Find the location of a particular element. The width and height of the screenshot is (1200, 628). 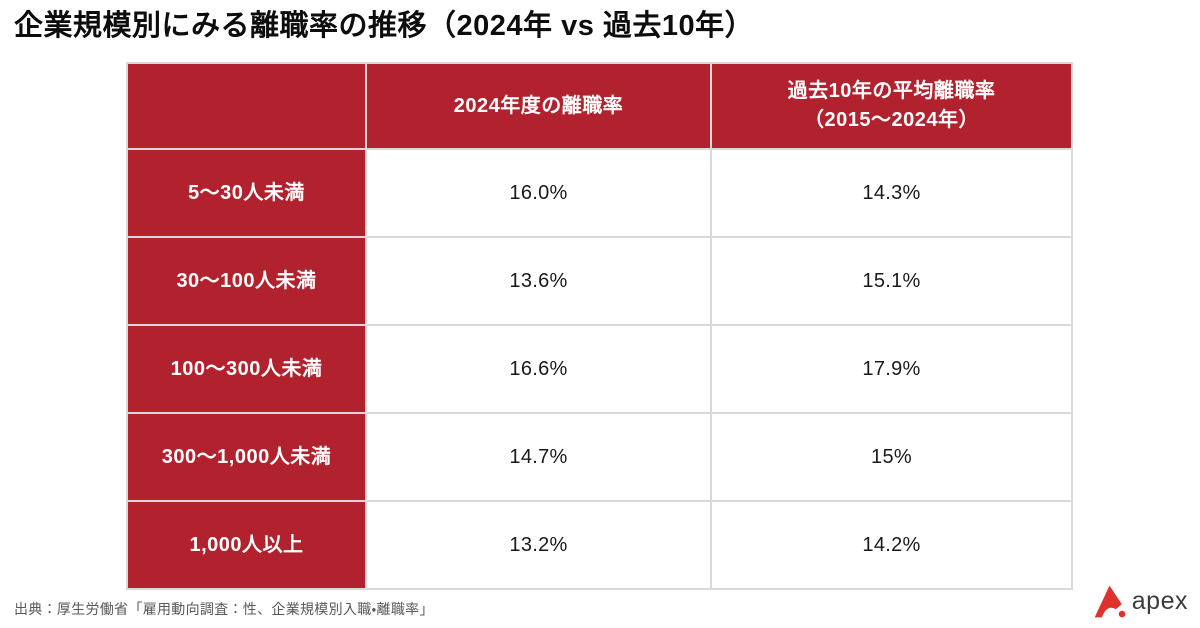

rate-2024-cell: 16.6% is located at coordinates (538, 369).